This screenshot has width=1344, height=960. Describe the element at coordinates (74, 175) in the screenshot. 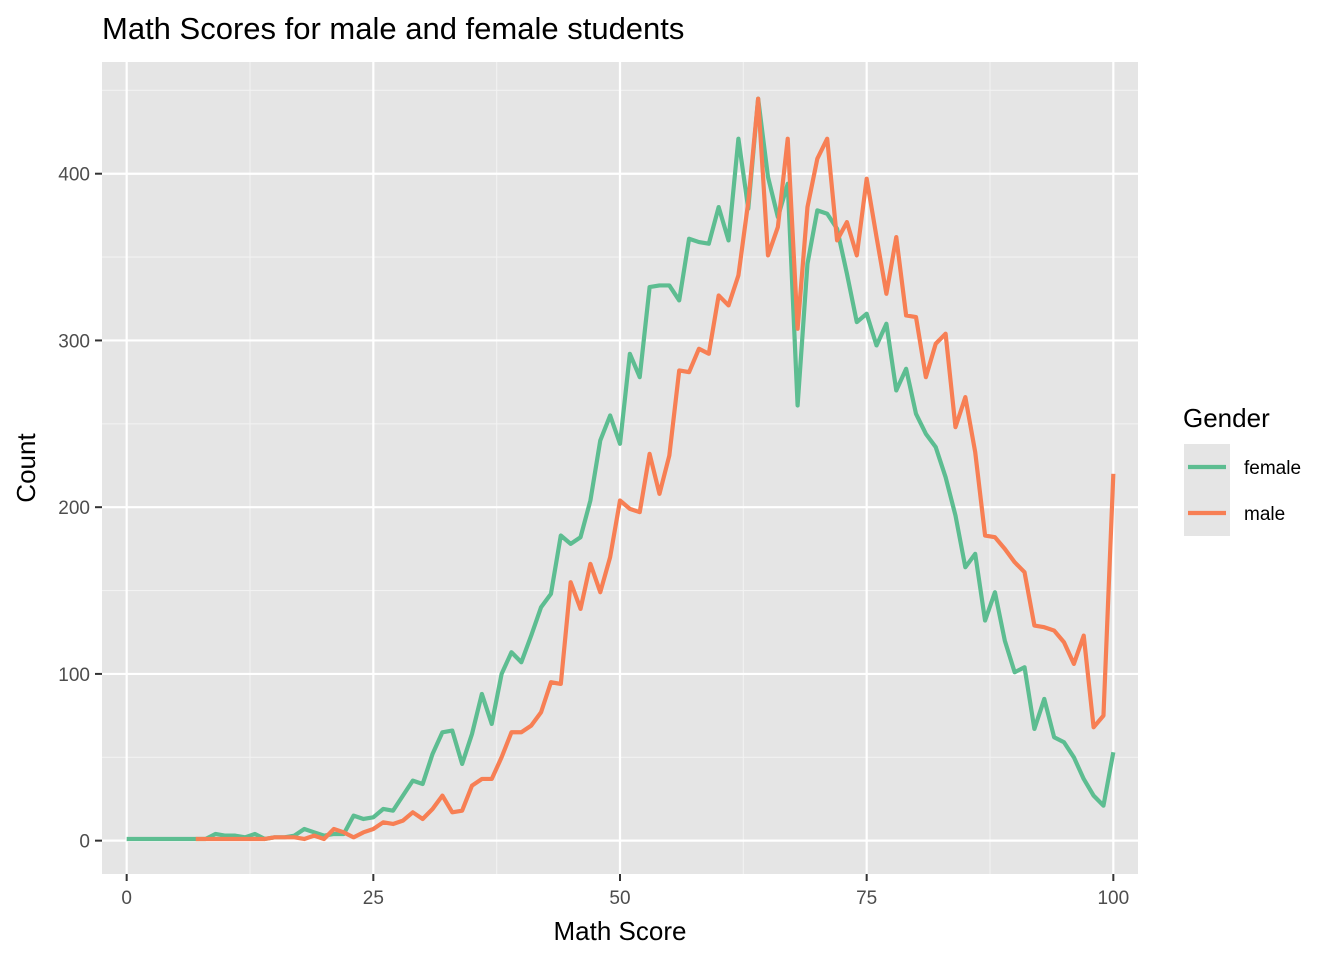

I see `y-tick-label: 400` at that location.